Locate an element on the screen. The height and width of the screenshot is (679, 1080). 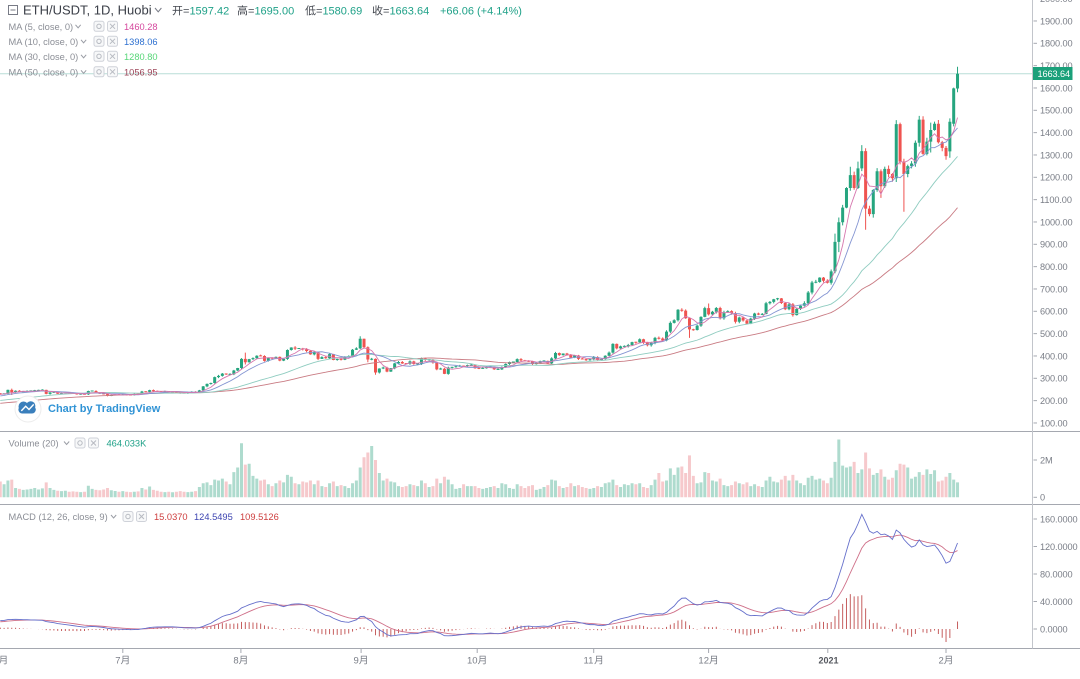
svg-text: 9 is located at coordinates (356, 661).